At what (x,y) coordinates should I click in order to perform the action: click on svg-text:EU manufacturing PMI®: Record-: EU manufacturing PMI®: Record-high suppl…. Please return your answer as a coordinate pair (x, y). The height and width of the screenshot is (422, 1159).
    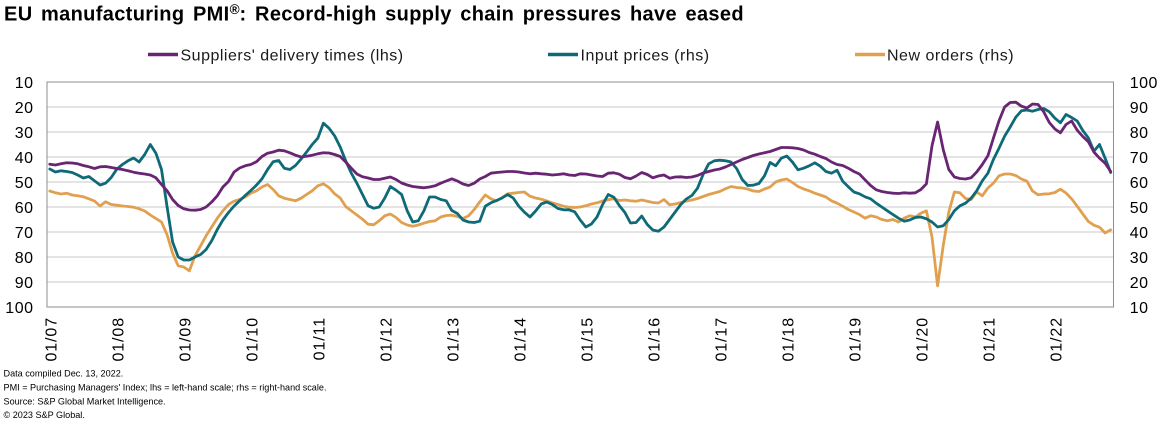
    Looking at the image, I should click on (374, 14).